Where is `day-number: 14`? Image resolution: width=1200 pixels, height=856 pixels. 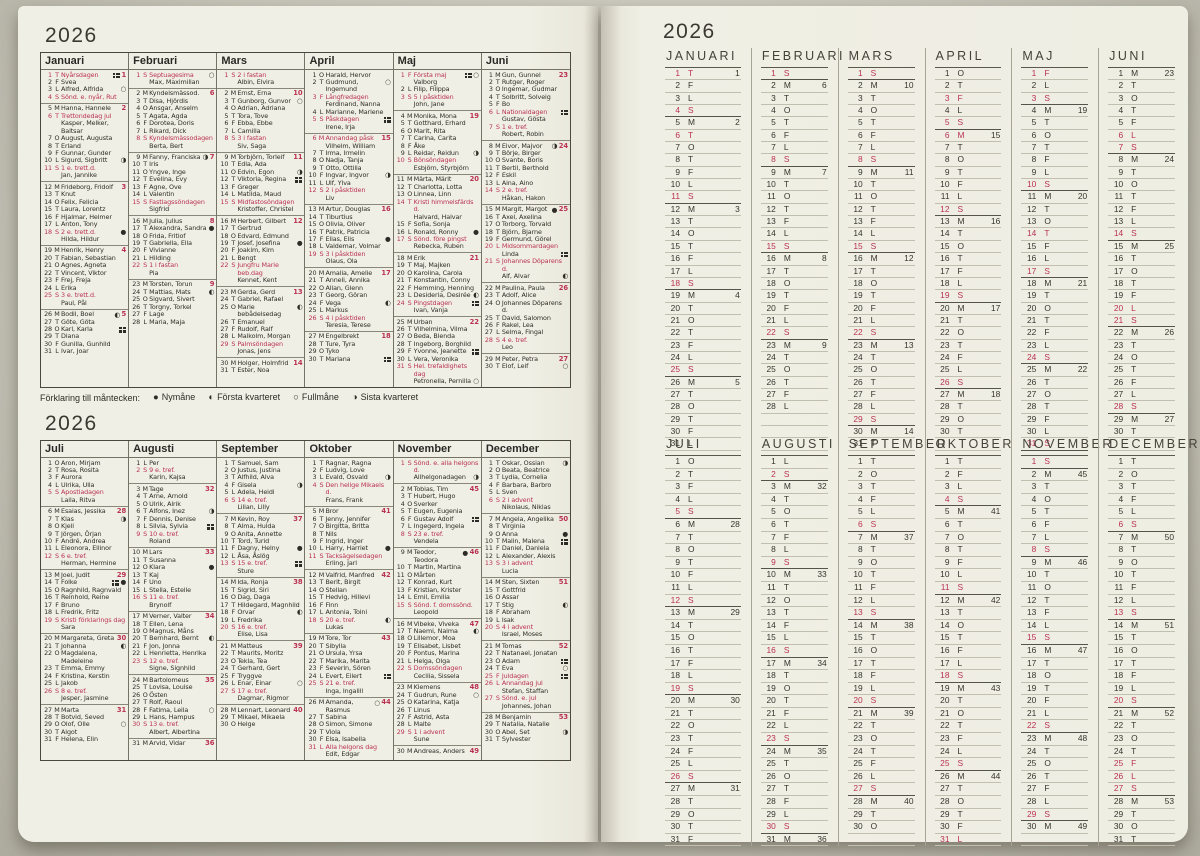 day-number: 14 is located at coordinates (675, 624).